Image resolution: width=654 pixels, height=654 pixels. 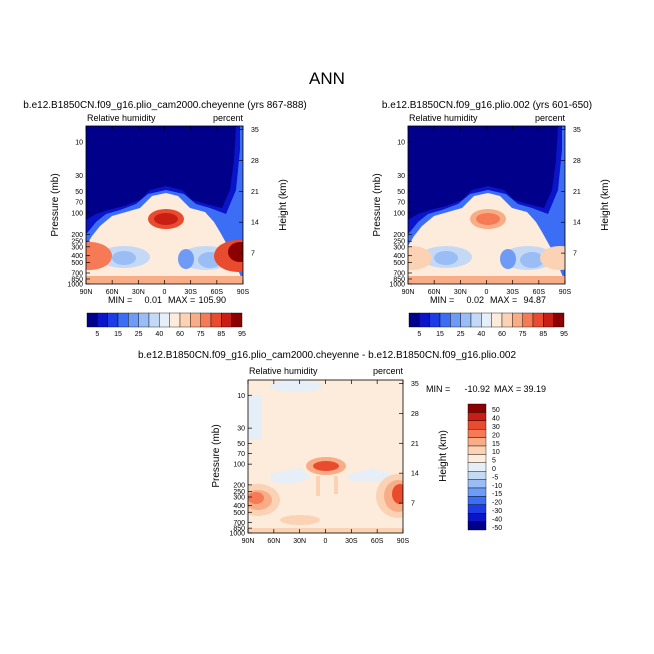 What do you see at coordinates (181, 300) in the screenshot?
I see `panel-a-max-label: MAX =` at bounding box center [181, 300].